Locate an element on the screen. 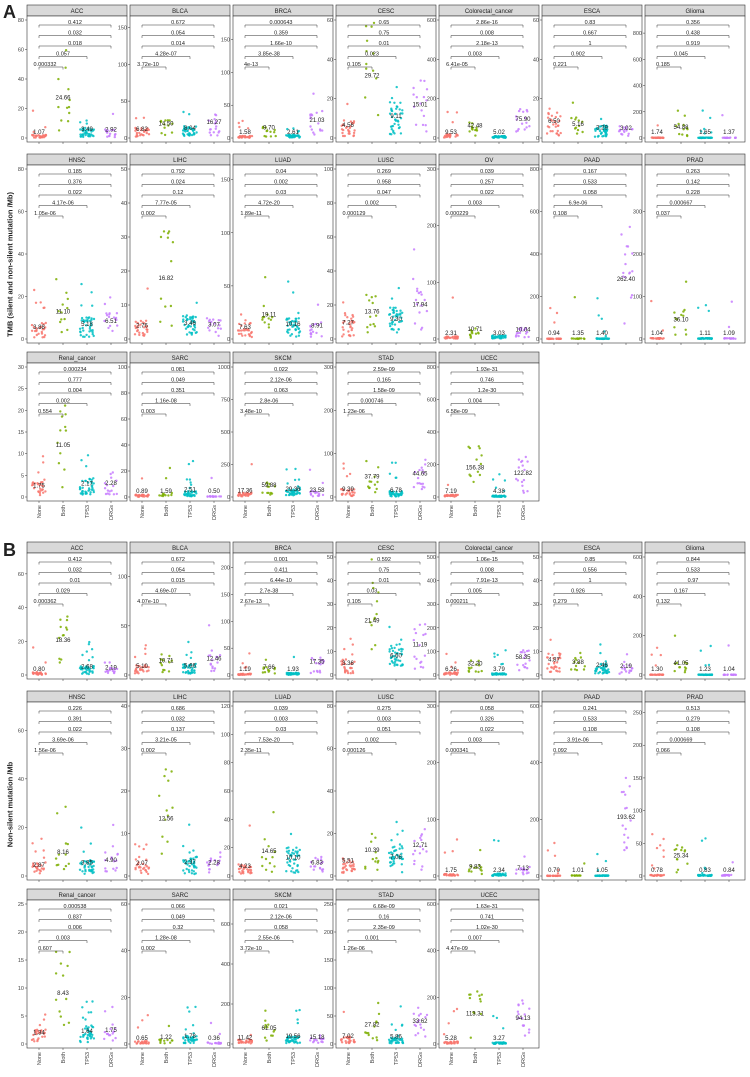 The width and height of the screenshot is (750, 1077). facet-title: LUSC is located at coordinates (386, 161).